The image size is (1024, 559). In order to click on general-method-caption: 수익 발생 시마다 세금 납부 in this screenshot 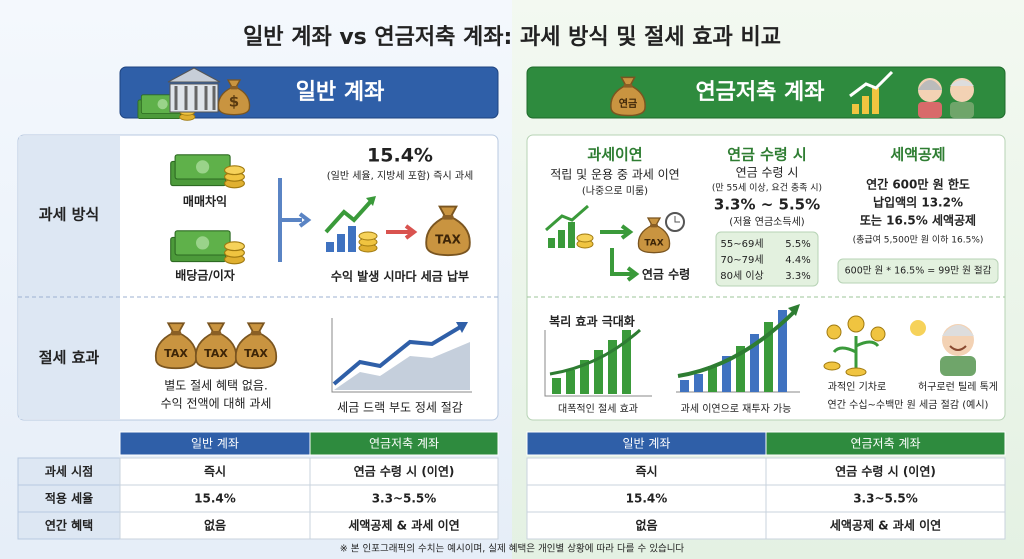, I will do `click(400, 276)`.